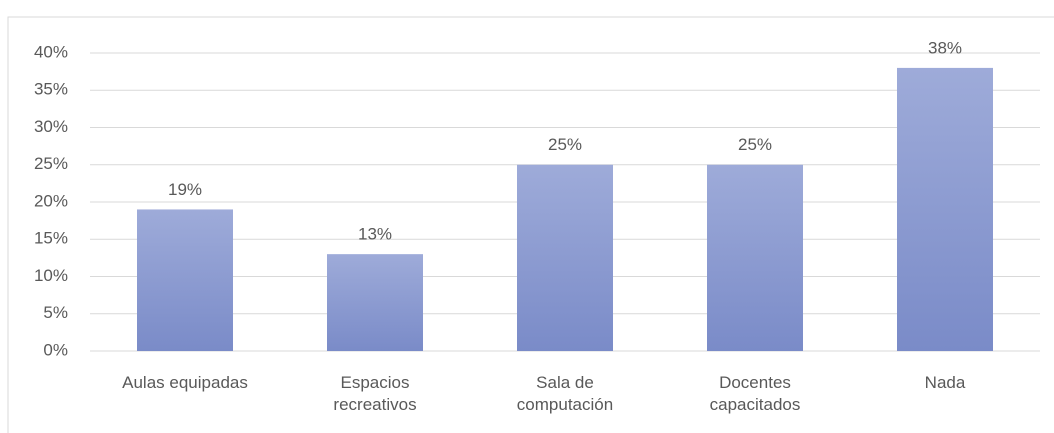  What do you see at coordinates (51, 89) in the screenshot?
I see `y-tick-label: 35%` at bounding box center [51, 89].